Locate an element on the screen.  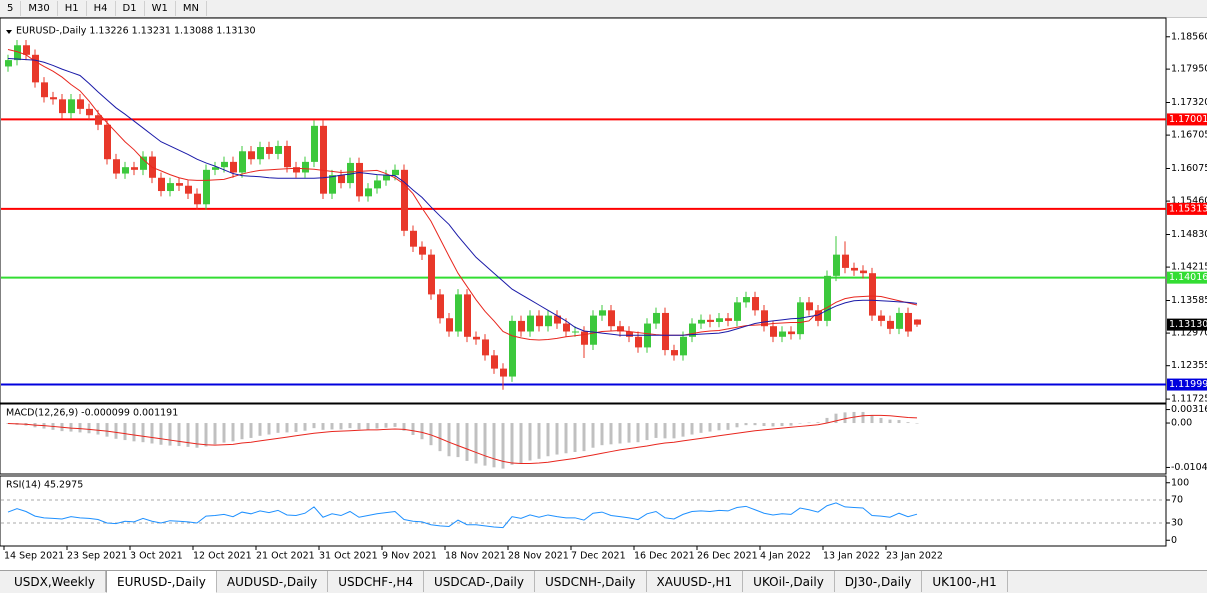
timeframe-button: H1 is located at coordinates (72, 8).